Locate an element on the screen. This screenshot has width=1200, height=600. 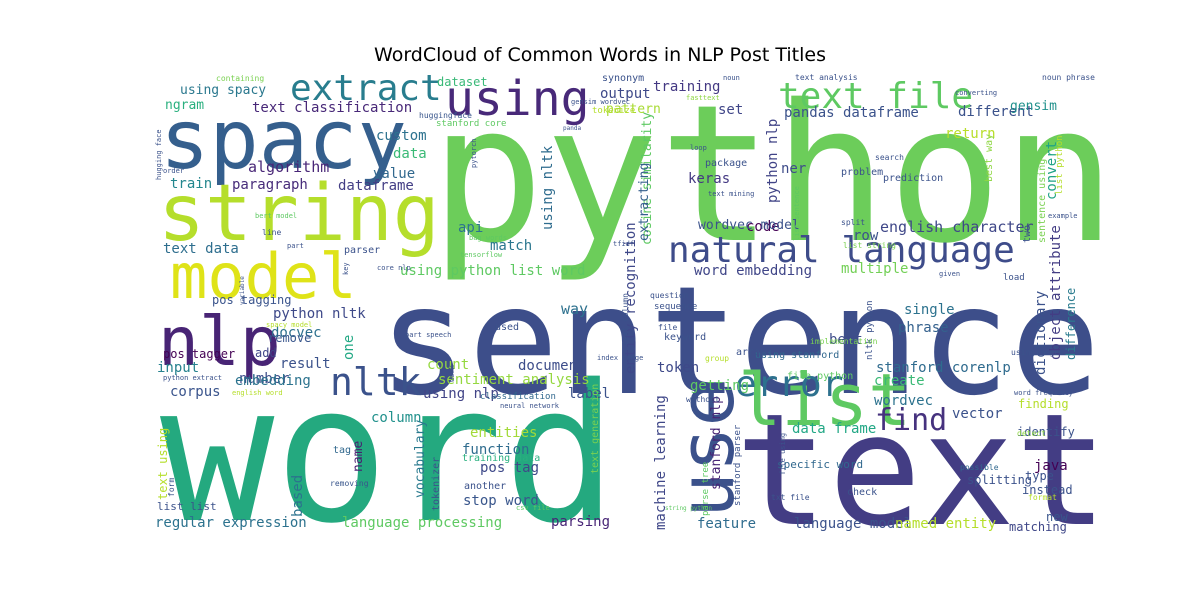
word-pos-tag: pos tag is located at coordinates (509, 468).